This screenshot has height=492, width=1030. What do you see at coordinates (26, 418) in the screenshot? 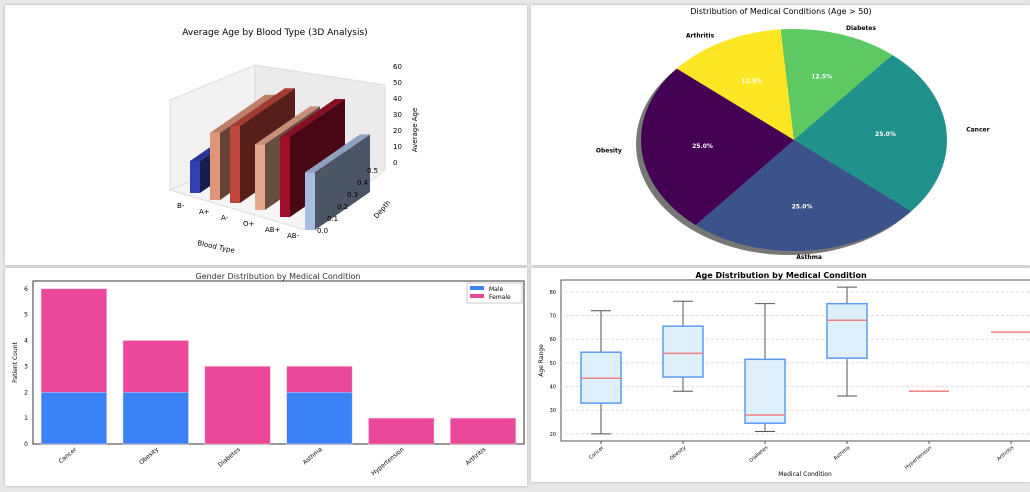
I see `y-tick-label: 1` at bounding box center [26, 418].